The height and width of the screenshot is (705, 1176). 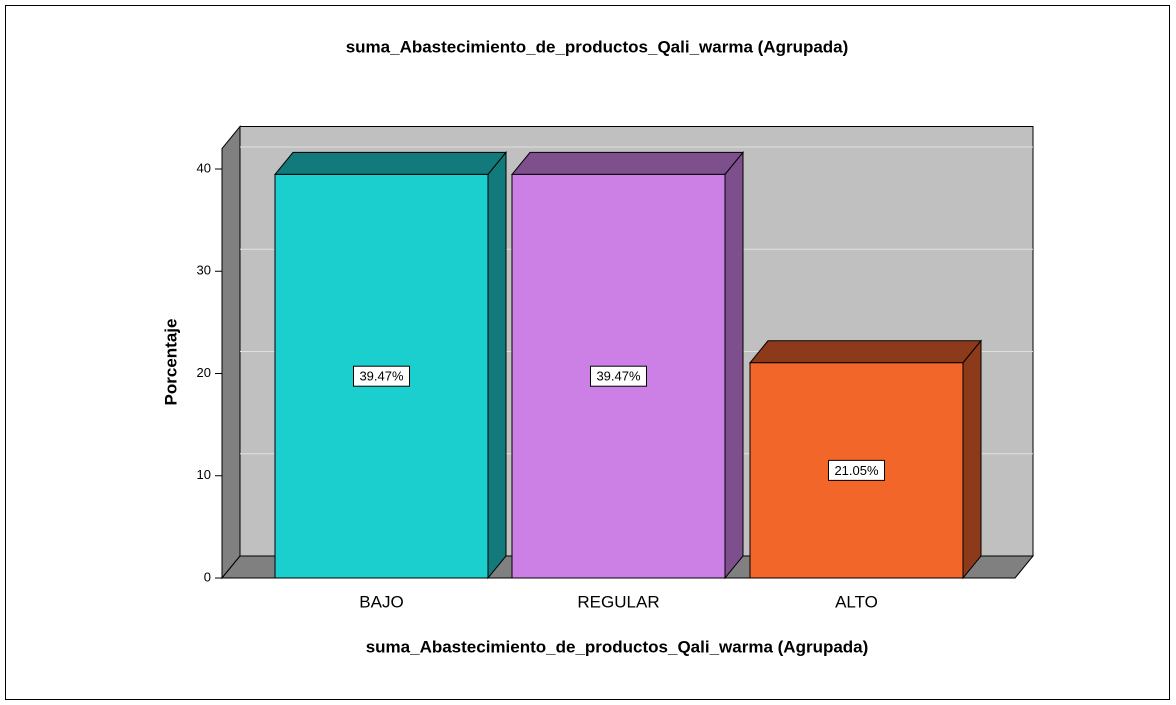 I want to click on y-axis-label: Porcentaje, so click(x=170, y=362).